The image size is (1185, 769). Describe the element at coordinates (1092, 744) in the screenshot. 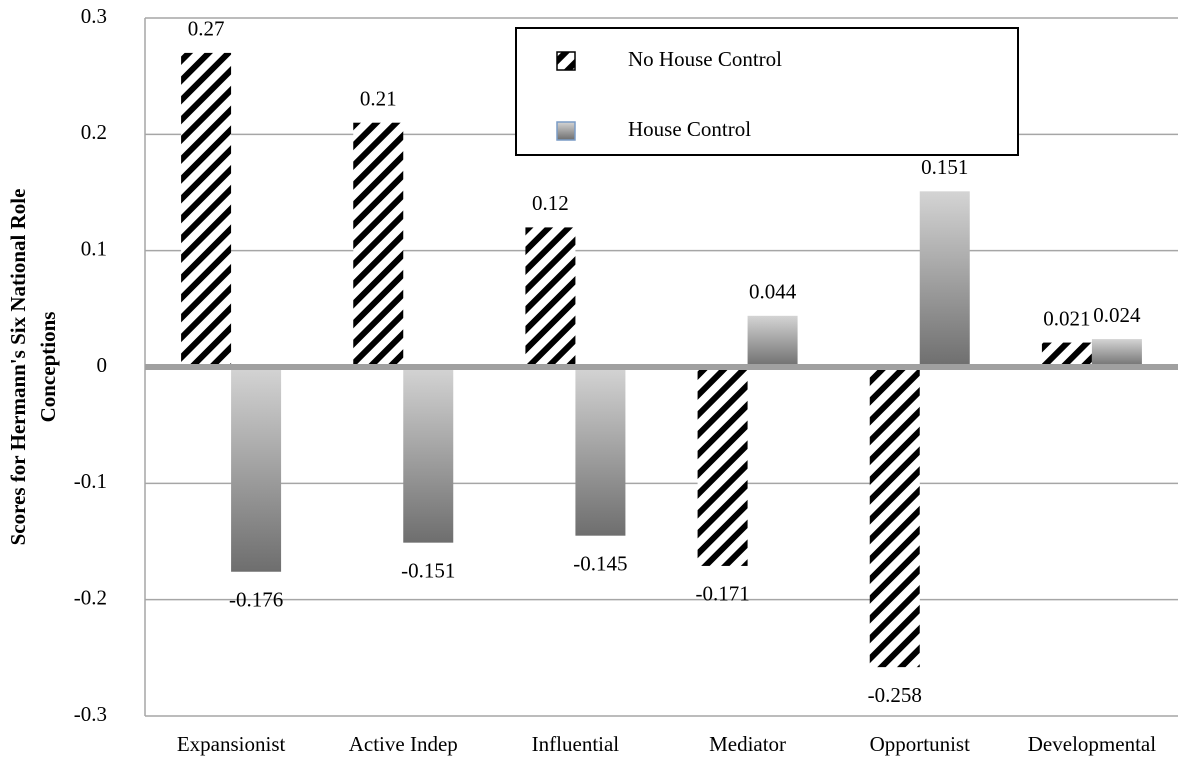

I see `x-tick-label: Developmental` at that location.